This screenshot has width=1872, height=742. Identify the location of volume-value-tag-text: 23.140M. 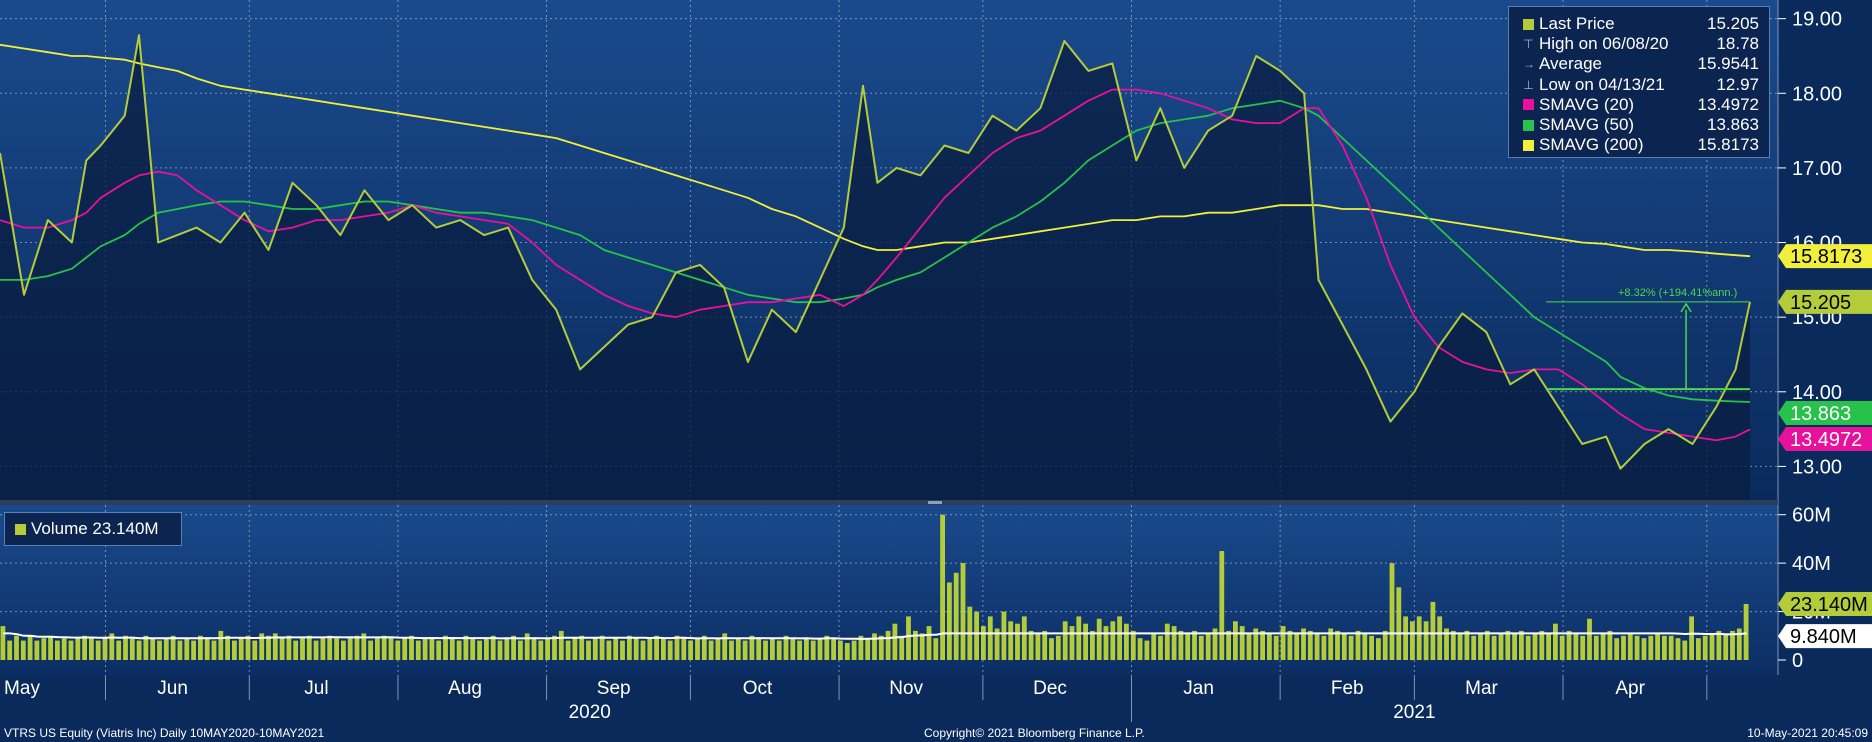
(1829, 605).